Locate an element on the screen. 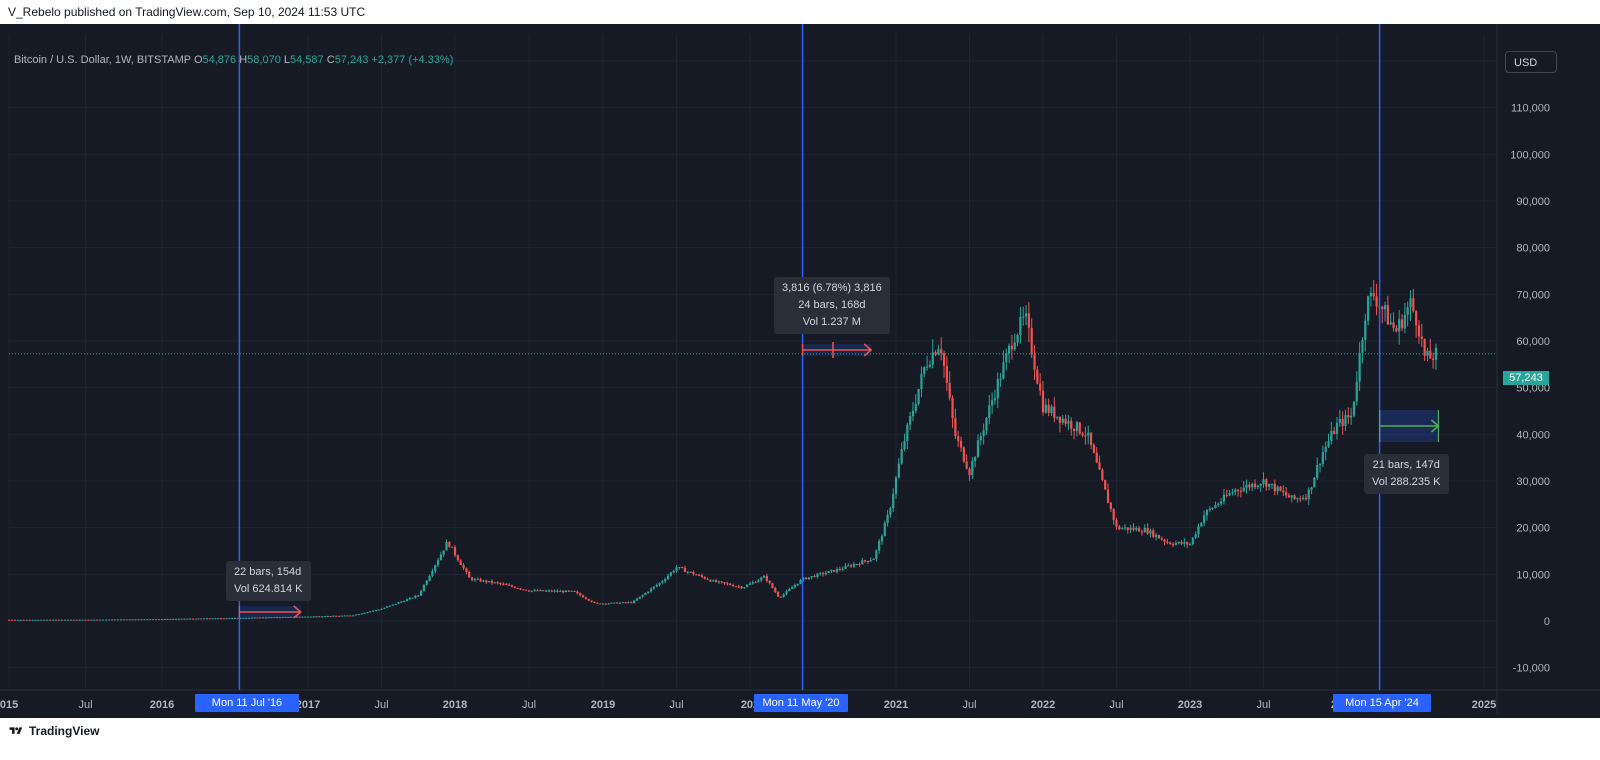  x-tick-label: 2016 is located at coordinates (162, 705).